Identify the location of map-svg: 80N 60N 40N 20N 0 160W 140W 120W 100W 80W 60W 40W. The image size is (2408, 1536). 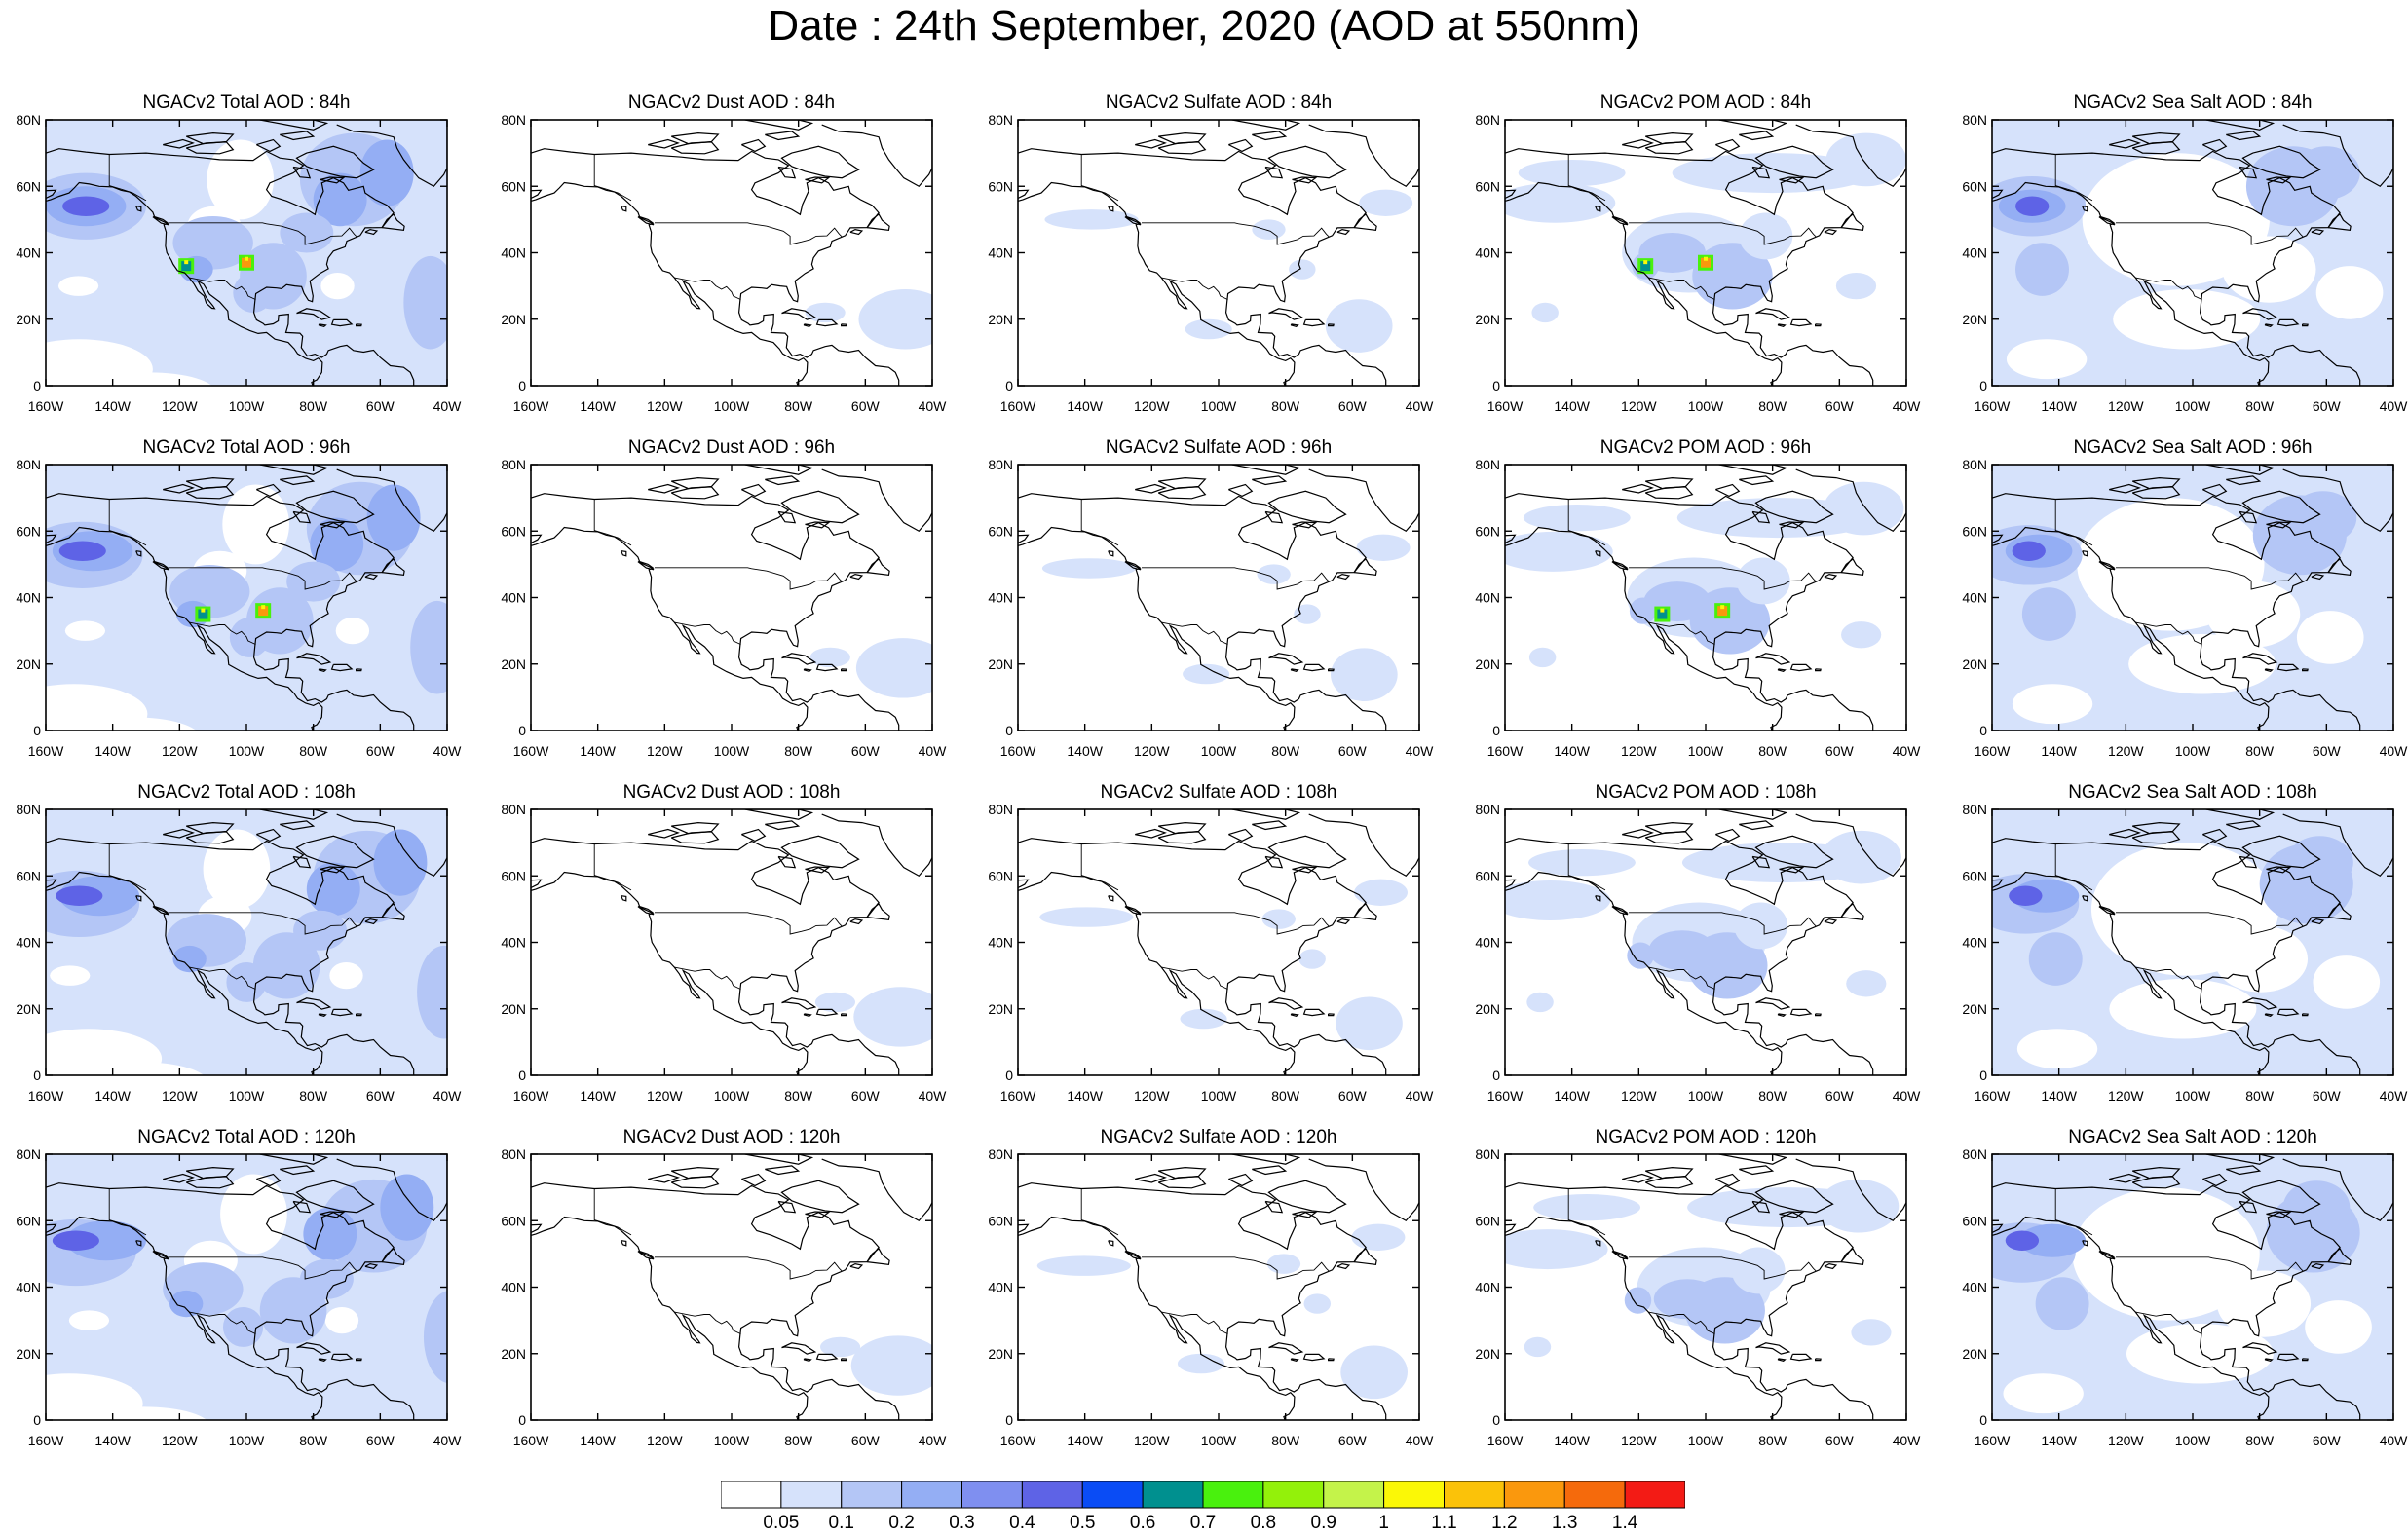
(2185, 953).